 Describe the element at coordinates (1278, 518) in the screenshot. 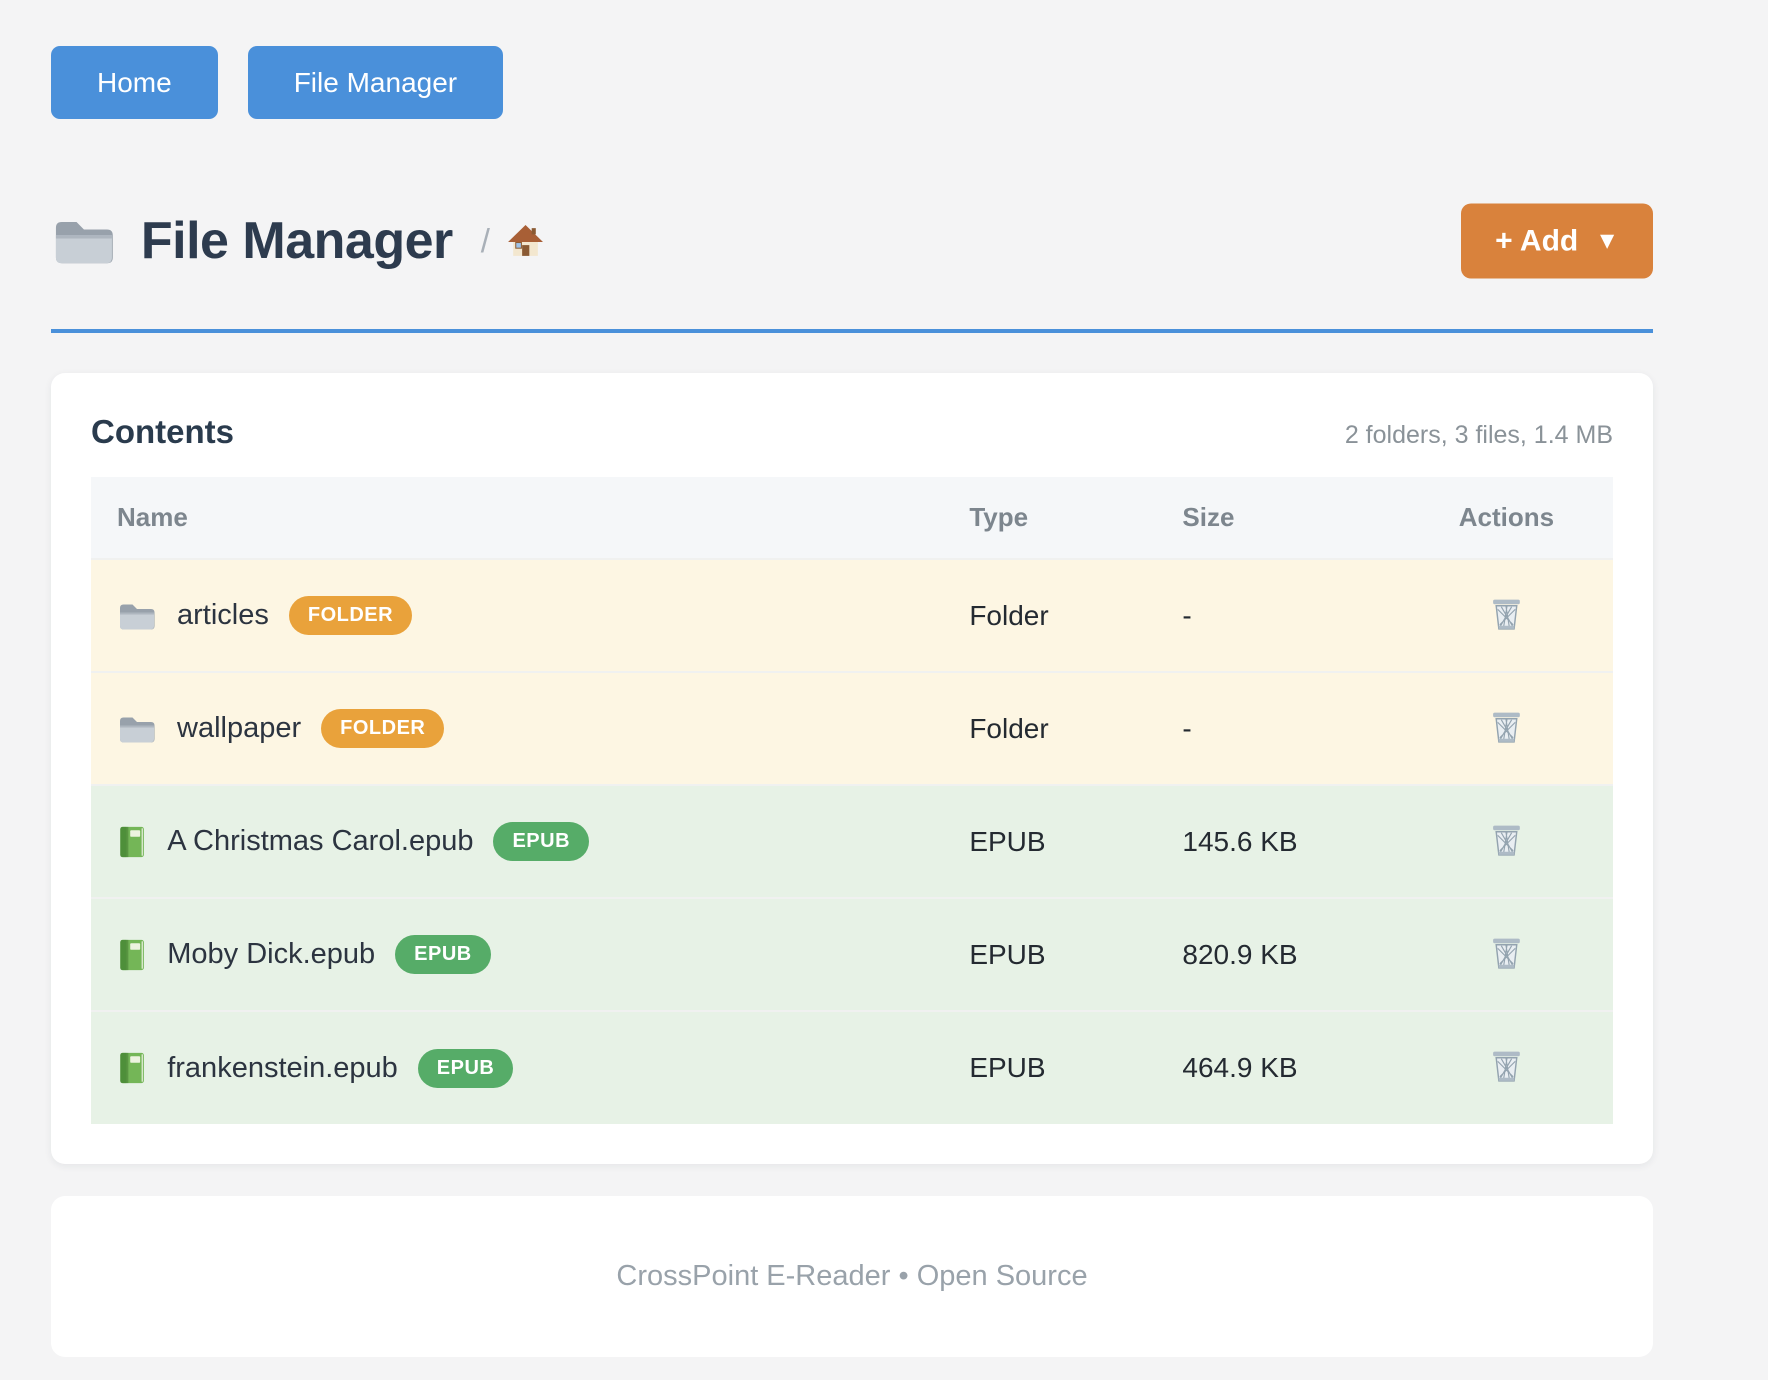

I see `column-header-size: Size` at that location.